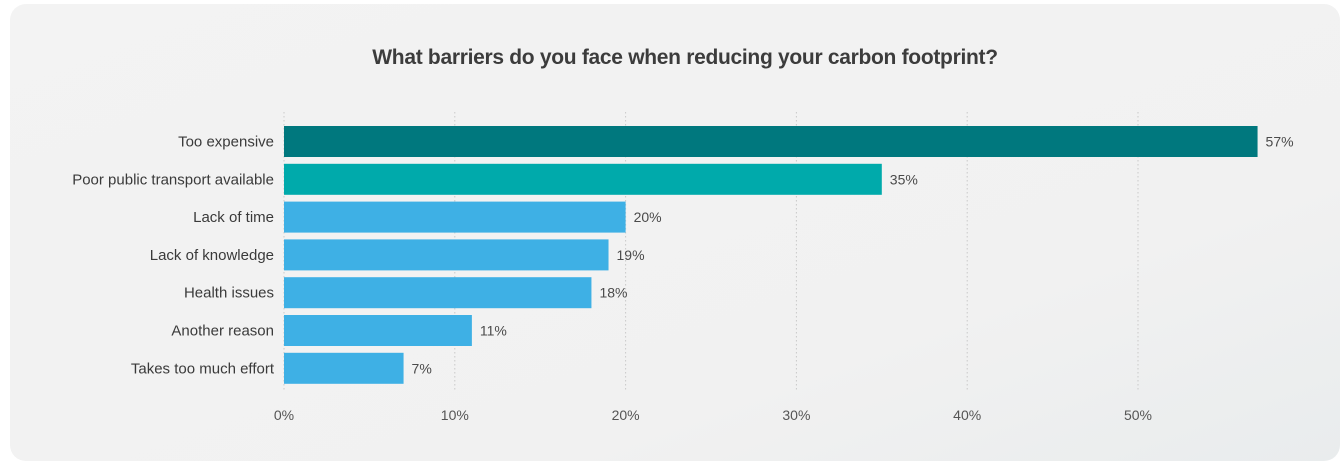 The width and height of the screenshot is (1340, 461). Describe the element at coordinates (613, 293) in the screenshot. I see `value-label: 18%` at that location.